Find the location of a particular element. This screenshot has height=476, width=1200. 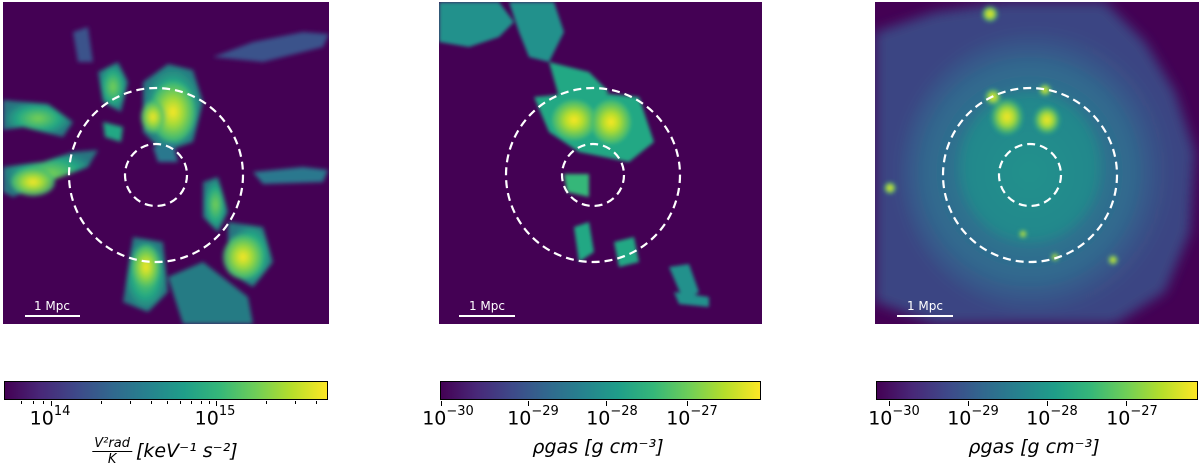

colorbar-1: 1014 1015 is located at coordinates (166, 405).